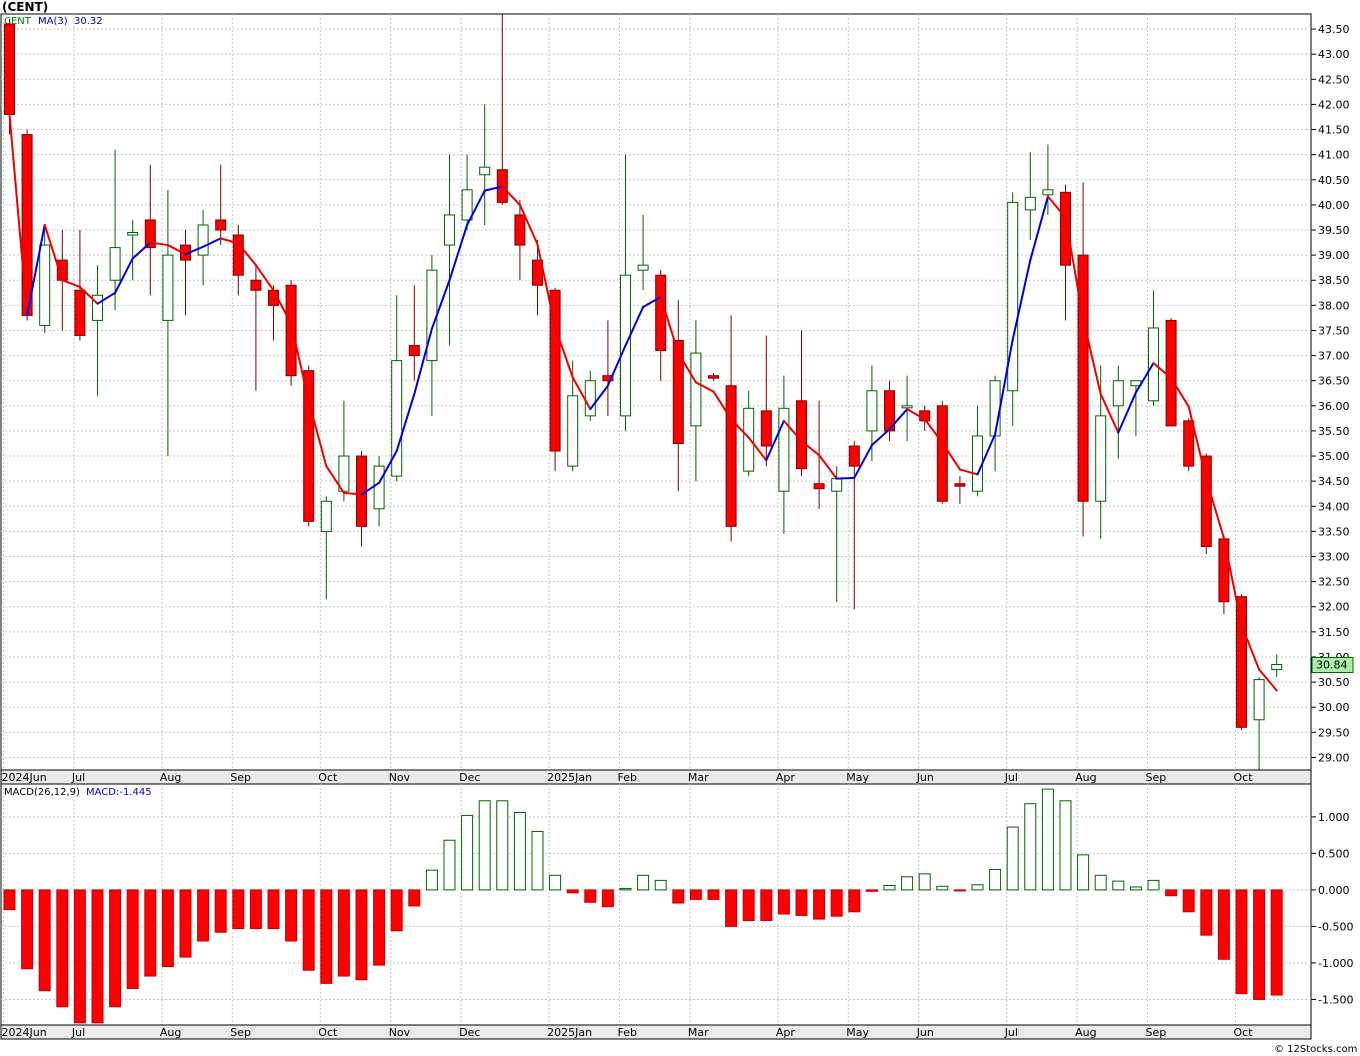 Image resolution: width=1360 pixels, height=1056 pixels. What do you see at coordinates (1334, 890) in the screenshot?
I see `macd-tick-label: 0.000` at bounding box center [1334, 890].